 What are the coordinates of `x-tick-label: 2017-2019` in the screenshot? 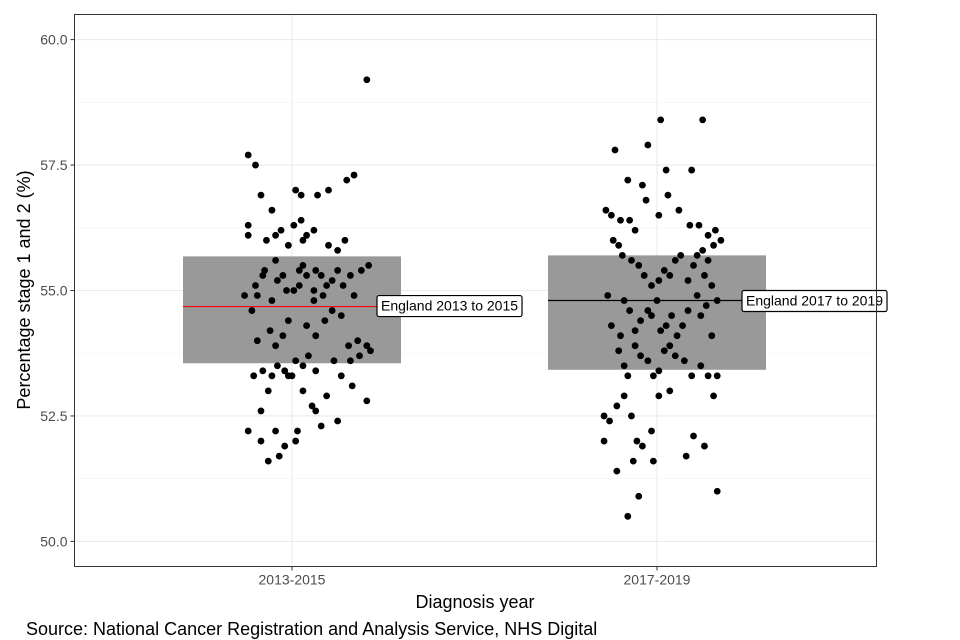 It's located at (657, 580).